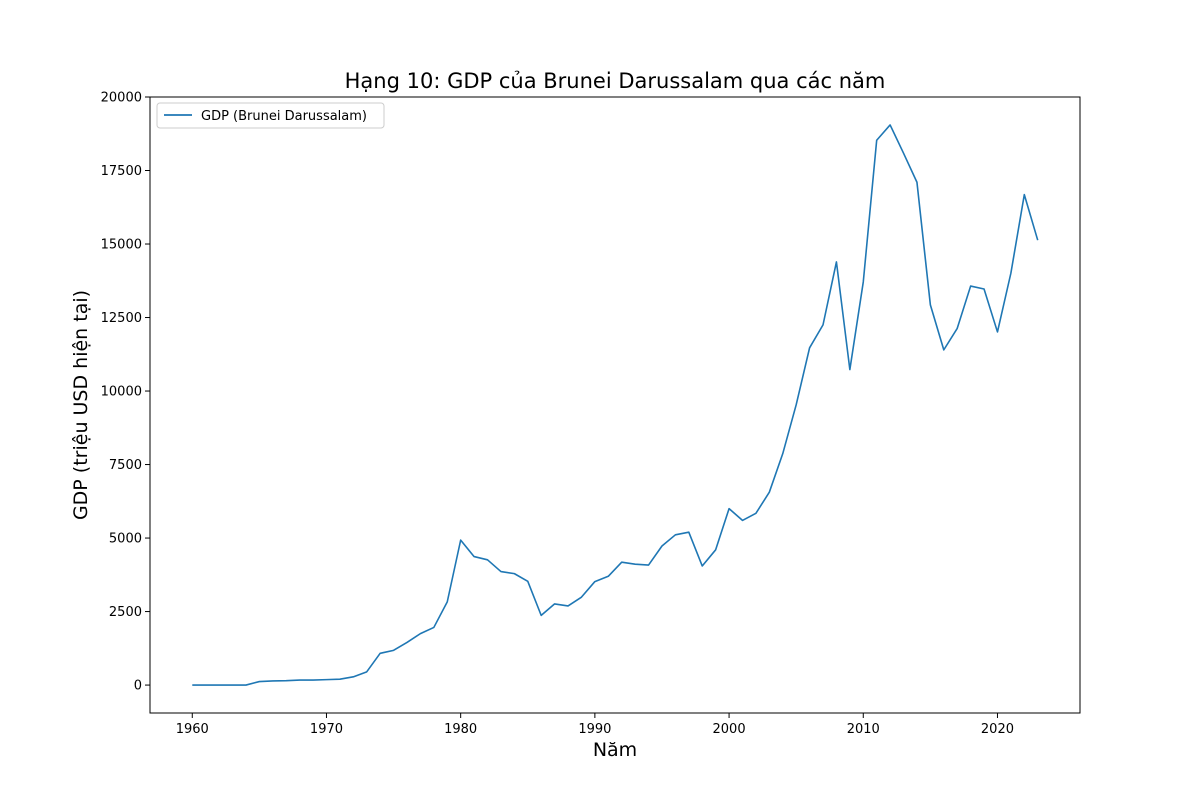 The height and width of the screenshot is (800, 1200). What do you see at coordinates (729, 729) in the screenshot?
I see `x-tick-label: 2000` at bounding box center [729, 729].